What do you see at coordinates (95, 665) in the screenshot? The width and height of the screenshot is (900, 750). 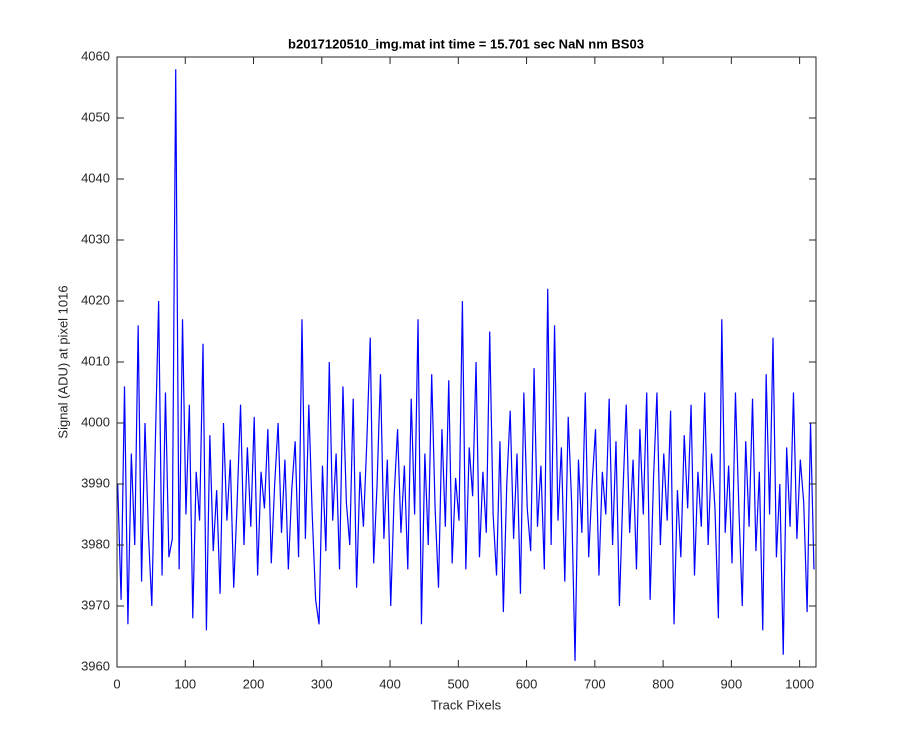 I see `y-tick-label: 3960` at bounding box center [95, 665].